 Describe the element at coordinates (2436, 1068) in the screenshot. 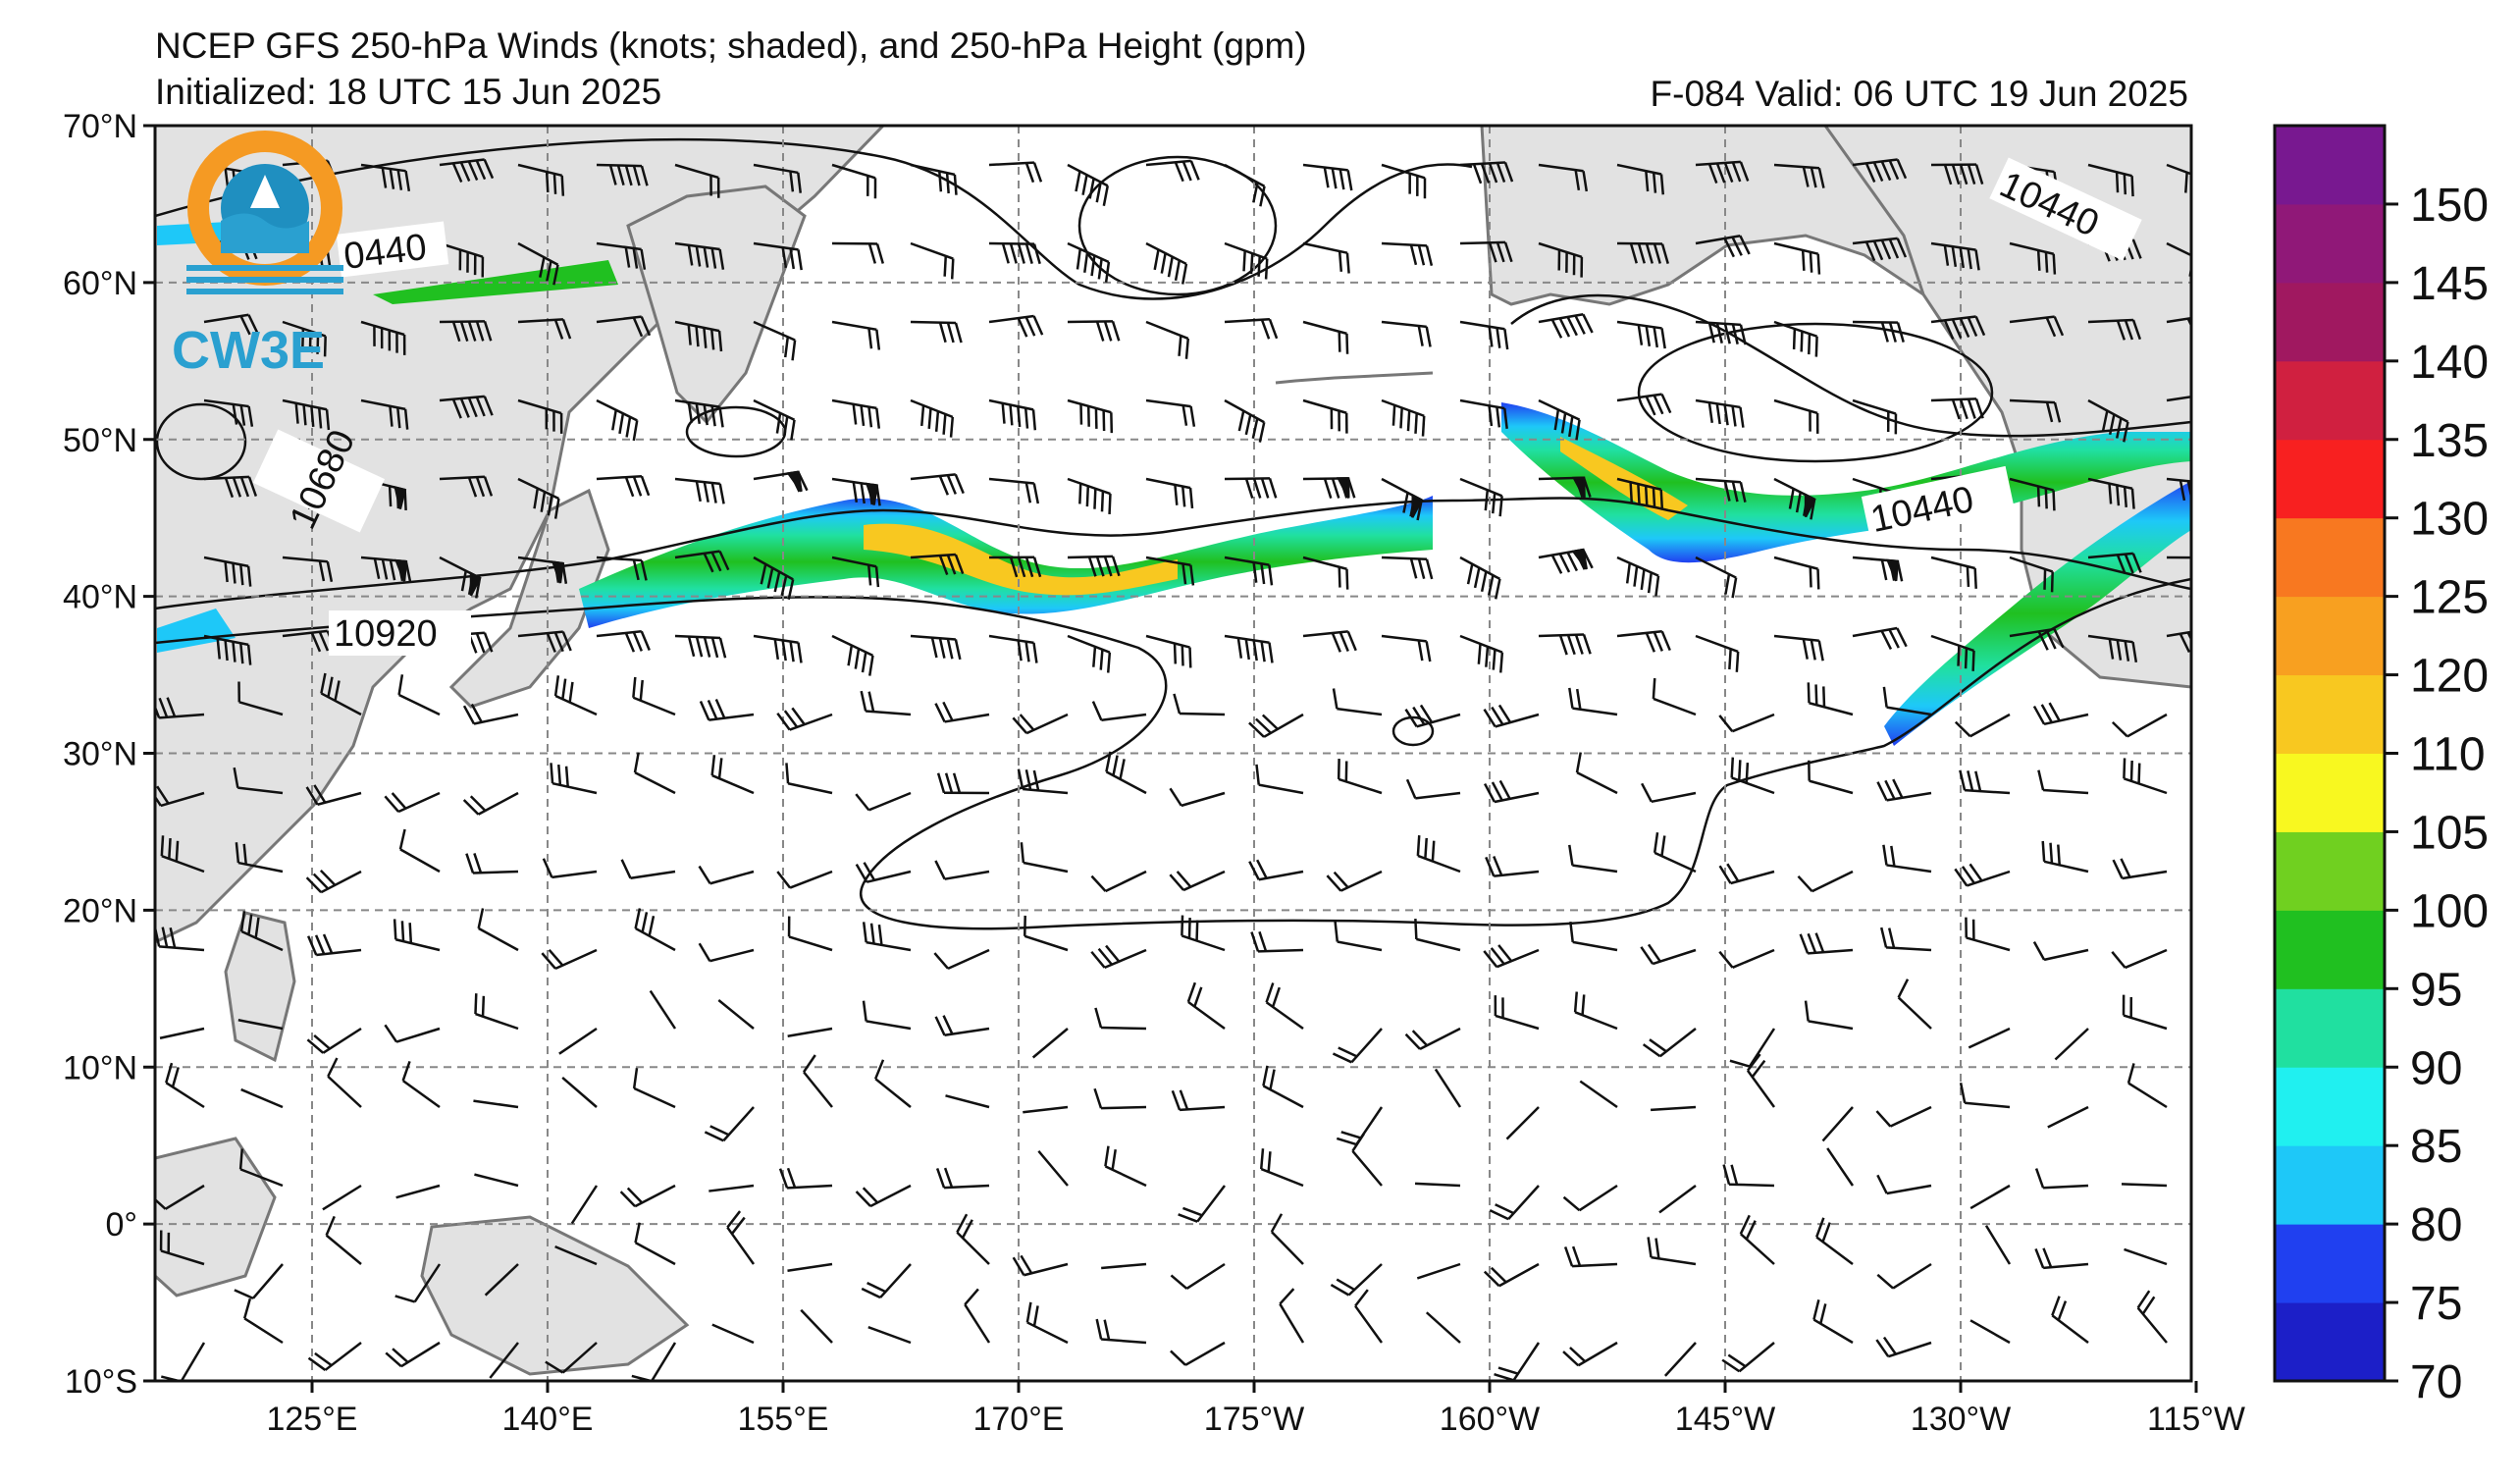

I see `colorbar-label: 90` at that location.